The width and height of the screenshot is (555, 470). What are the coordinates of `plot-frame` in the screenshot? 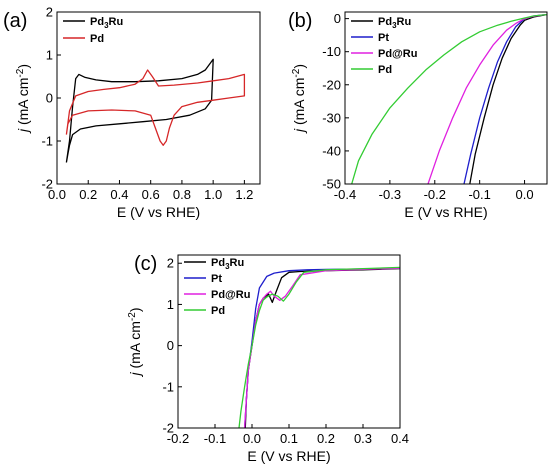 It's located at (446, 98).